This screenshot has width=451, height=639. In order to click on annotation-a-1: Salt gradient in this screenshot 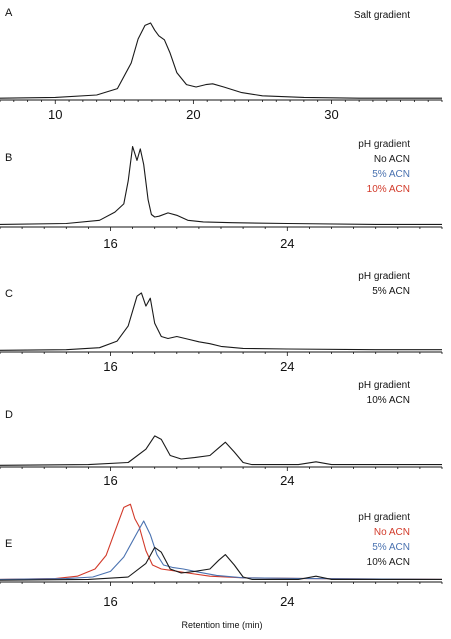, I will do `click(382, 15)`.